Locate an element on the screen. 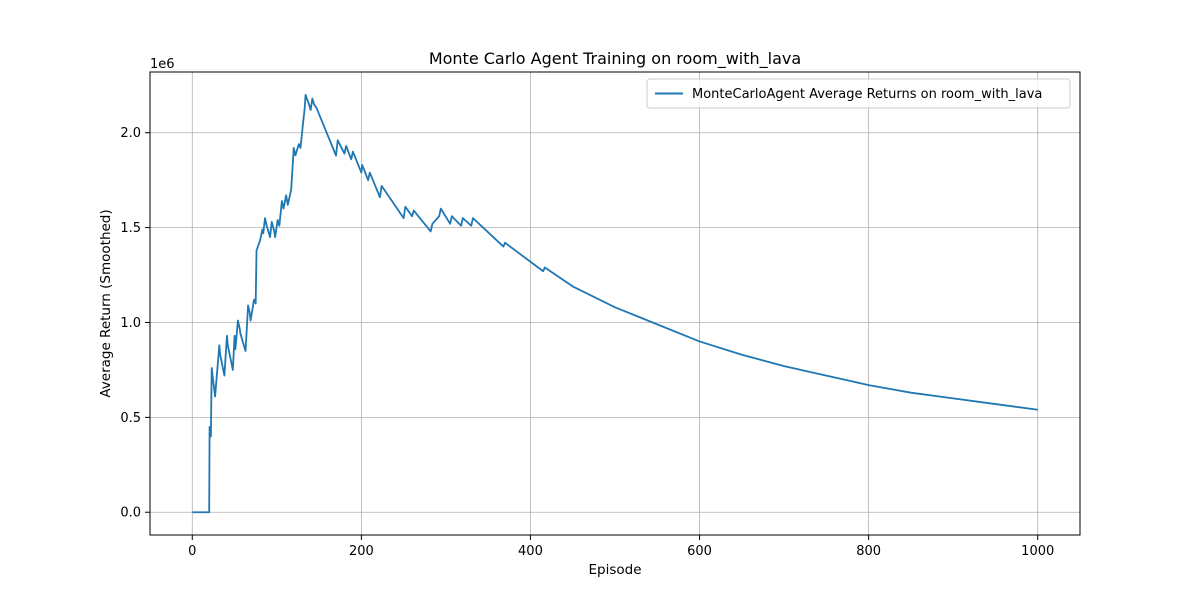  x-tick-label: 400 is located at coordinates (530, 551).